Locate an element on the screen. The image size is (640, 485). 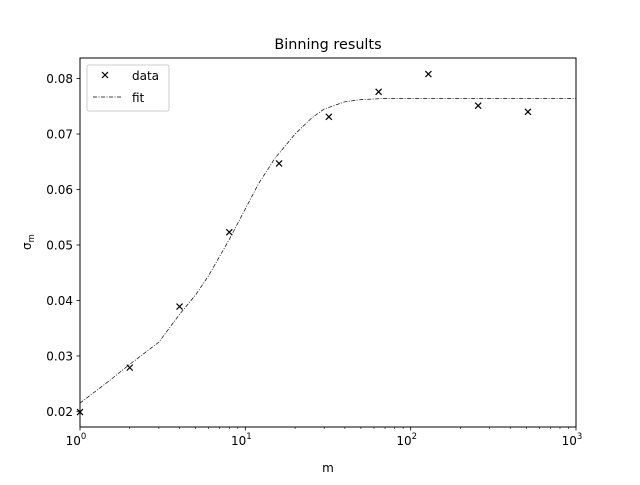
x-tick-label: 10³ is located at coordinates (572, 440).